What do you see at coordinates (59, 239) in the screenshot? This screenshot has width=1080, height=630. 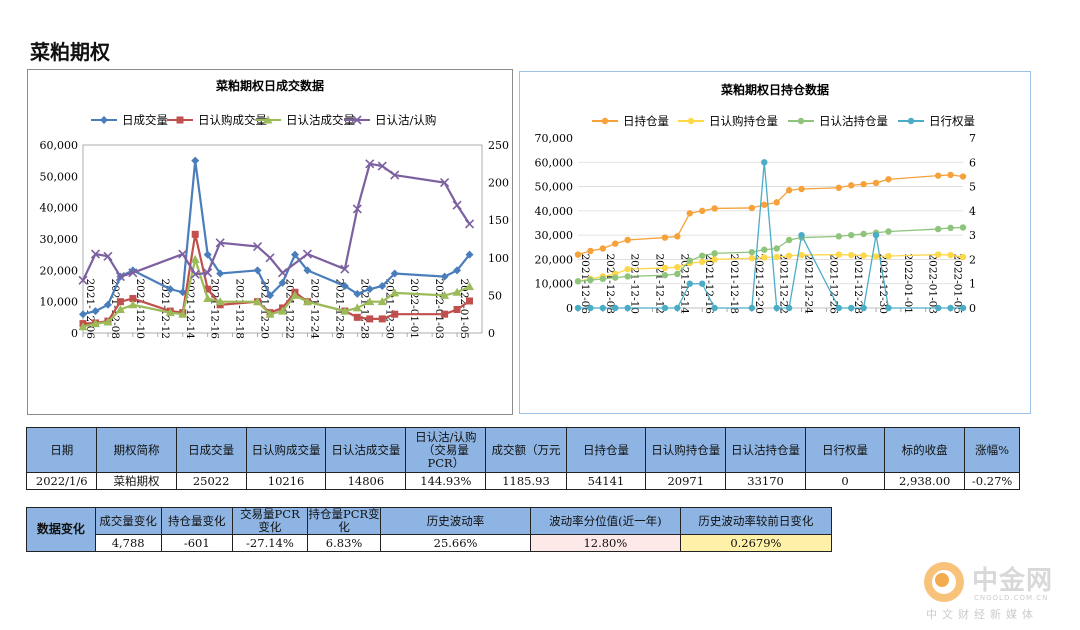 I see `y-tick-label: 30,000` at bounding box center [59, 239].